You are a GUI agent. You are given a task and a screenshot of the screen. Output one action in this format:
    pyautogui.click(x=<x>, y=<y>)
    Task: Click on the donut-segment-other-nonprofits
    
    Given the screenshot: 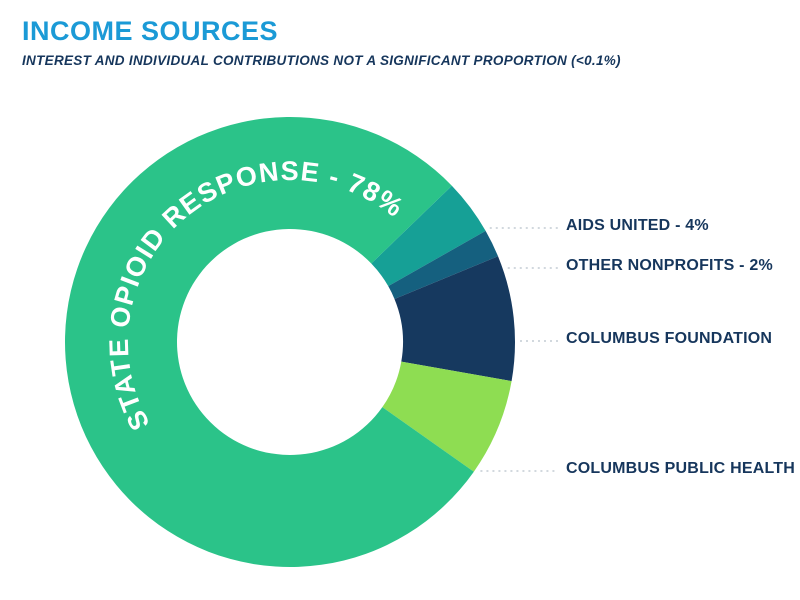 What is the action you would take?
    pyautogui.click(x=443, y=264)
    